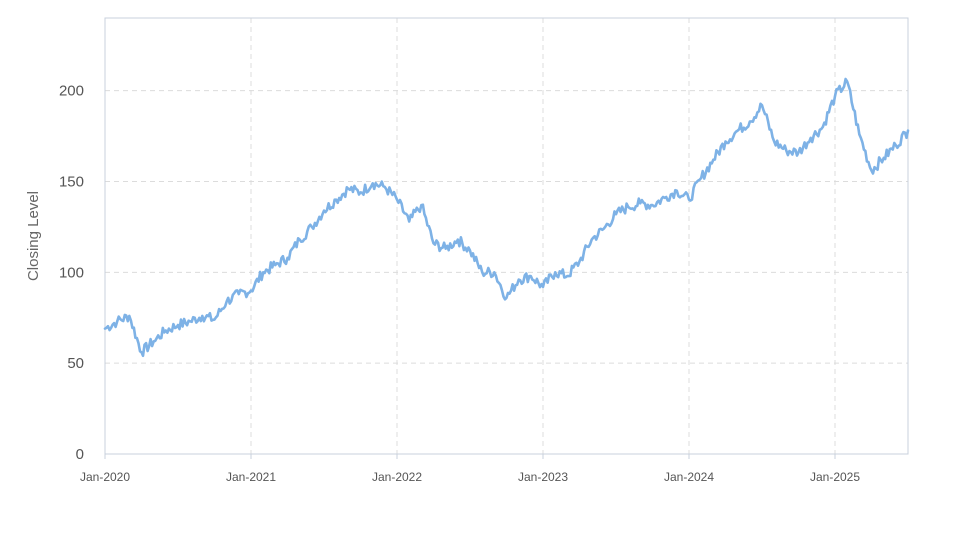 Image resolution: width=973 pixels, height=547 pixels. I want to click on x-tick-label: Jan-2022, so click(397, 477).